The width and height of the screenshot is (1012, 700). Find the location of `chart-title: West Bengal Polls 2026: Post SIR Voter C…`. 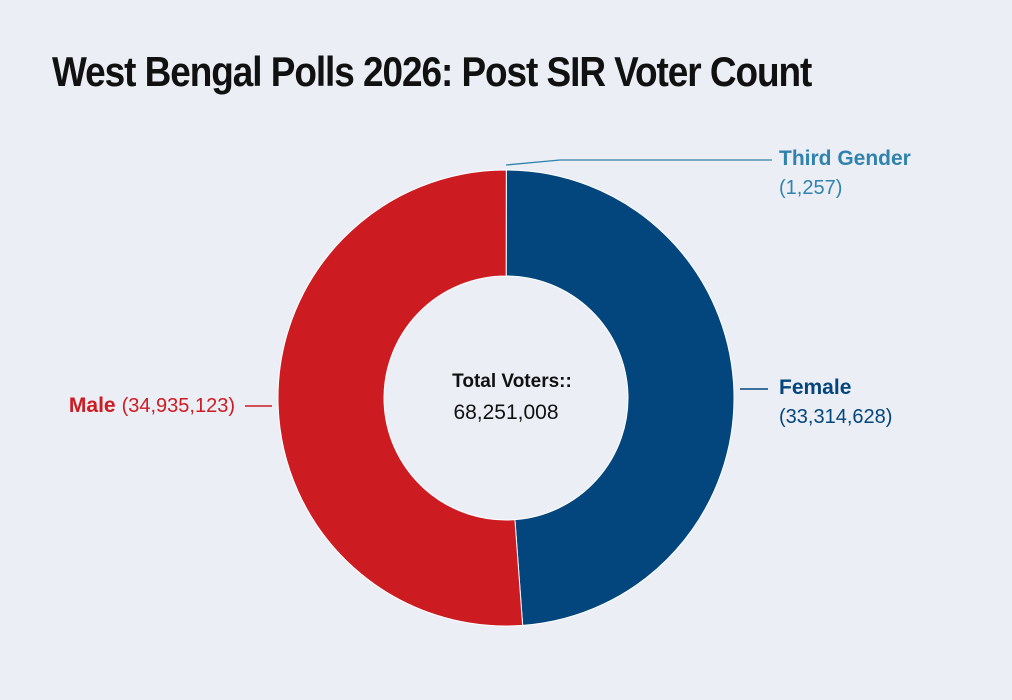

chart-title: West Bengal Polls 2026: Post SIR Voter C… is located at coordinates (432, 71).